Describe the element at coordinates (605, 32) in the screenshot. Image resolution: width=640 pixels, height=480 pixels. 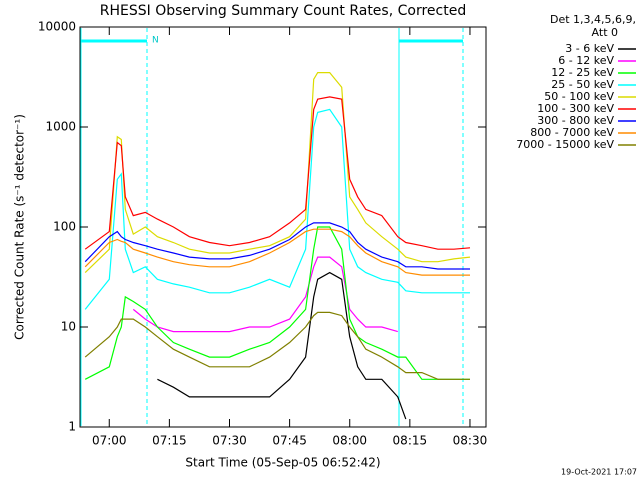
I see `legend-title: Att 0` at that location.